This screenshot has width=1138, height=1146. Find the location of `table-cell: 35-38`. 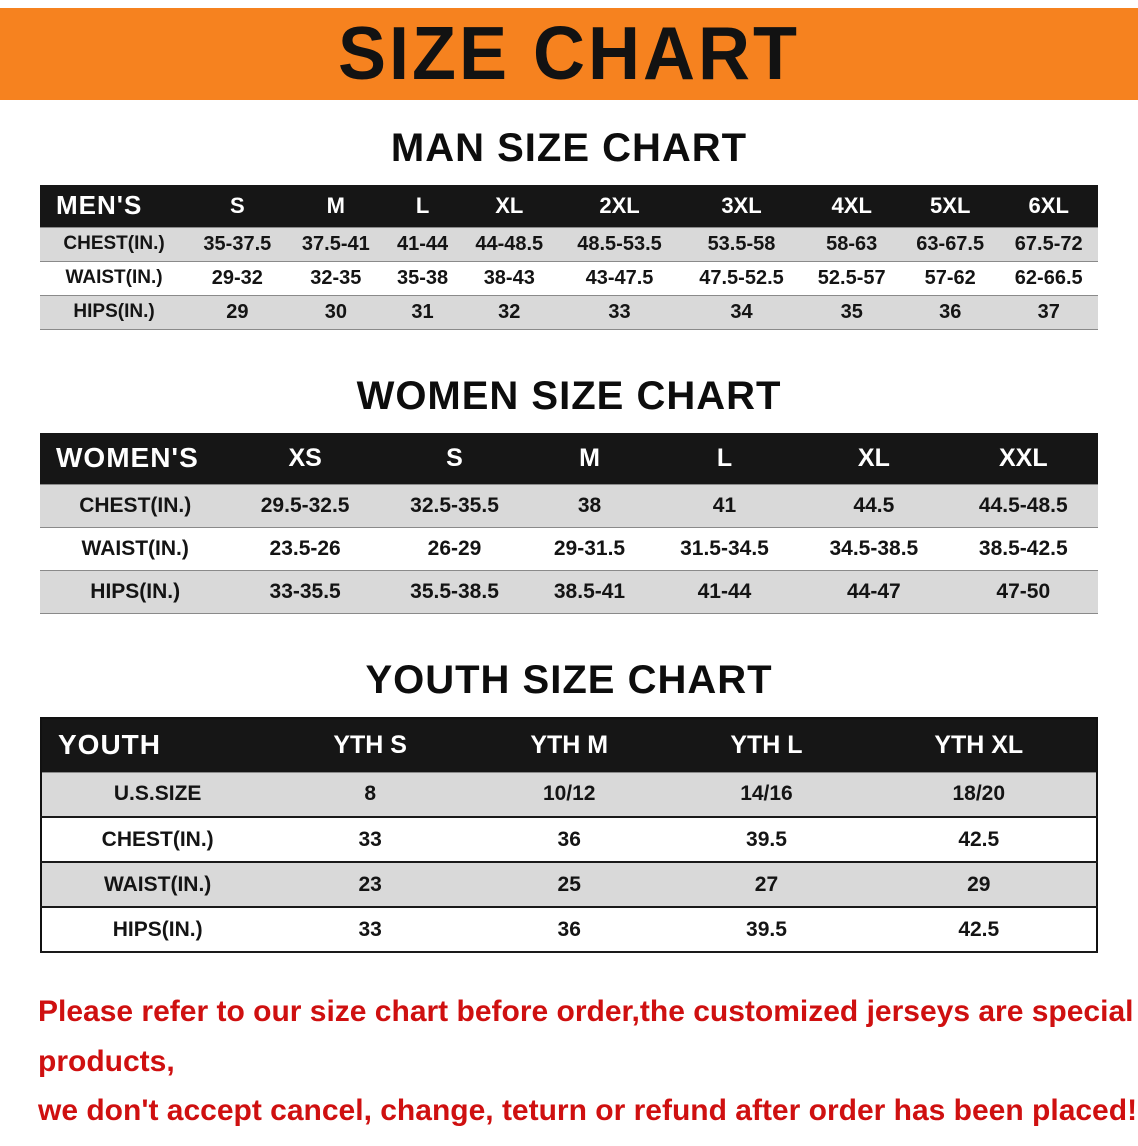

table-cell: 35-38 is located at coordinates (422, 277).